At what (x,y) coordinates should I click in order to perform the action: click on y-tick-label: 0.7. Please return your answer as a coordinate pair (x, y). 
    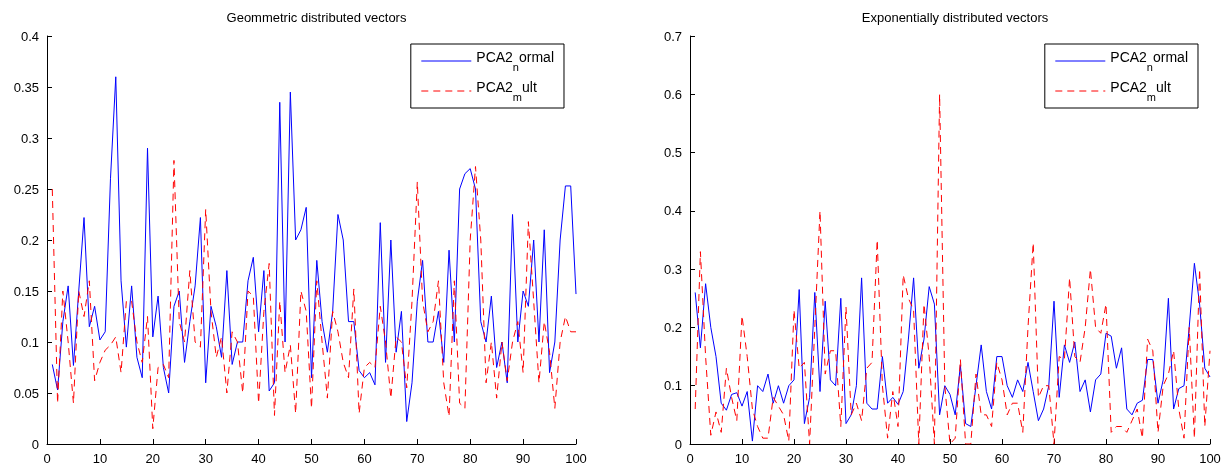
    Looking at the image, I should click on (672, 36).